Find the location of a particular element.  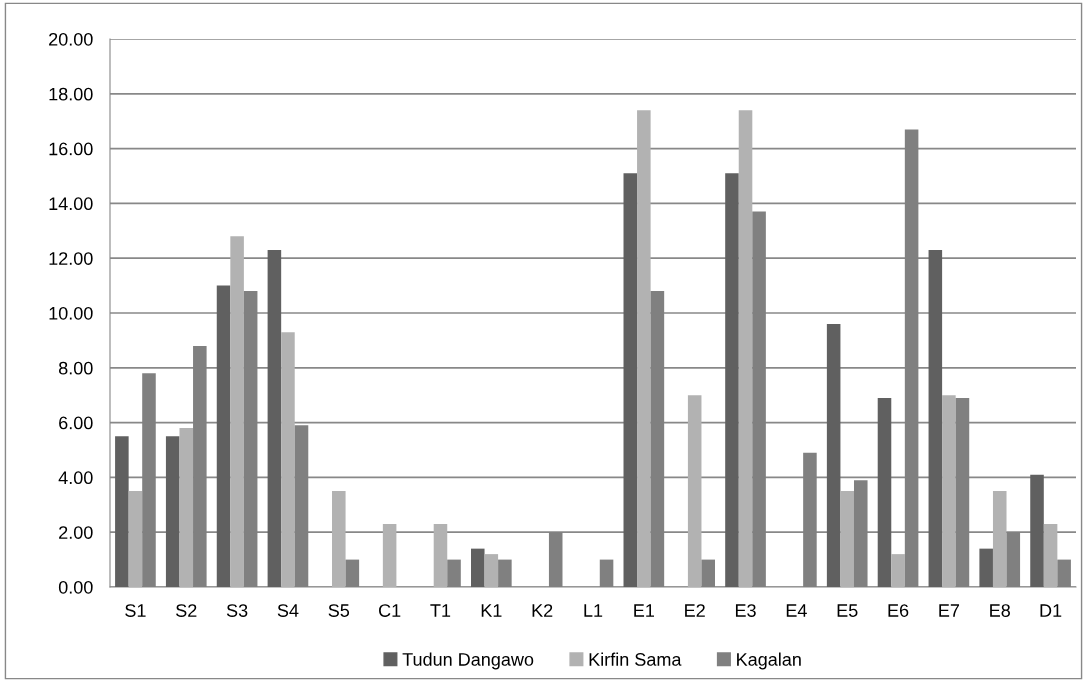

x-tick-label: K2 is located at coordinates (542, 610).